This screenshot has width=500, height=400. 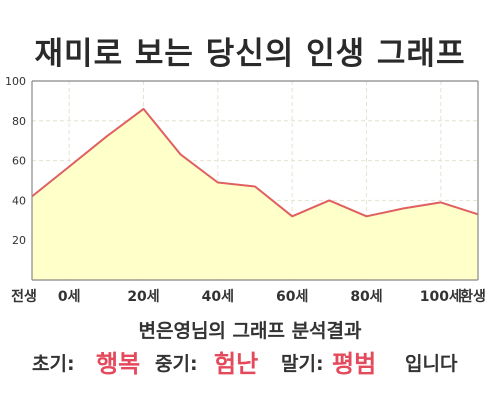 I want to click on y-tick-label: 80, so click(x=19, y=121).